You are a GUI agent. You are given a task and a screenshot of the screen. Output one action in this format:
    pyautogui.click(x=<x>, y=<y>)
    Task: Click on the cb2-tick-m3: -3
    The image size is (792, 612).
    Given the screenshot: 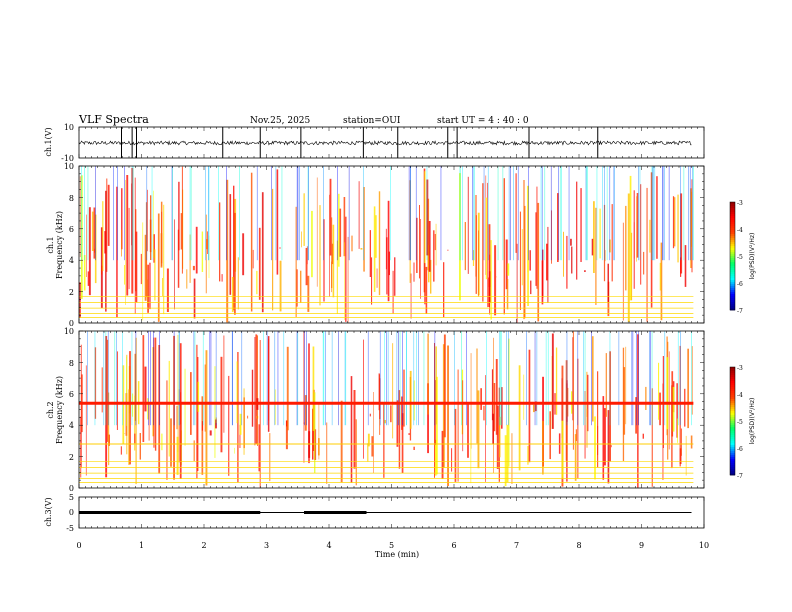 What is the action you would take?
    pyautogui.click(x=740, y=368)
    